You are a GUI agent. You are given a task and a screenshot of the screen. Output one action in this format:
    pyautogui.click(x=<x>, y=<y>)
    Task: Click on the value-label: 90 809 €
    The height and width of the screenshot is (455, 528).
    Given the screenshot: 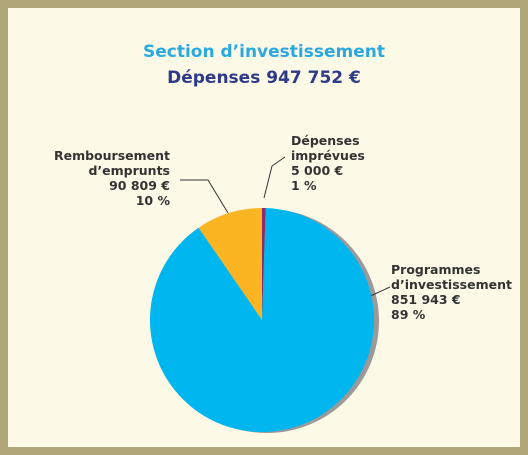 What is the action you would take?
    pyautogui.click(x=139, y=185)
    